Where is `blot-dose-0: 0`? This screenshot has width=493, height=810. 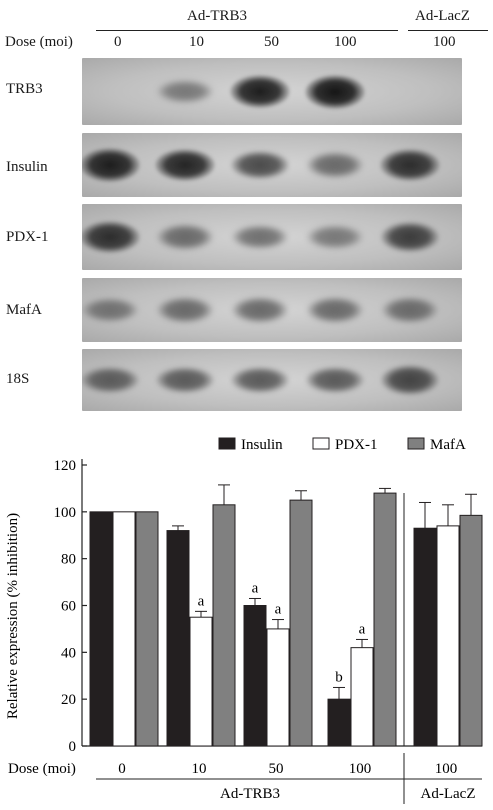
blot-dose-0: 0 is located at coordinates (118, 42).